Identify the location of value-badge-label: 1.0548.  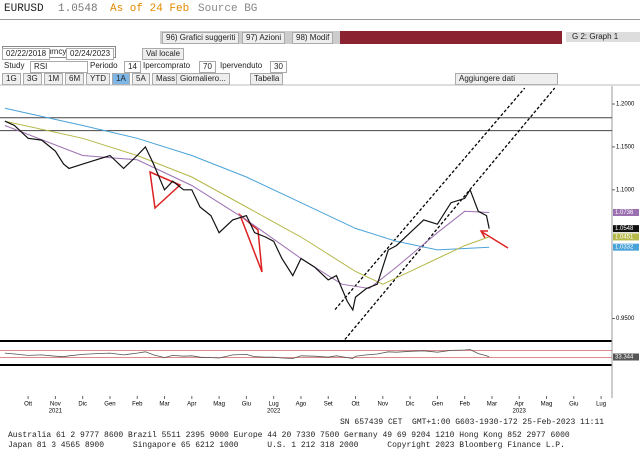
(624, 229).